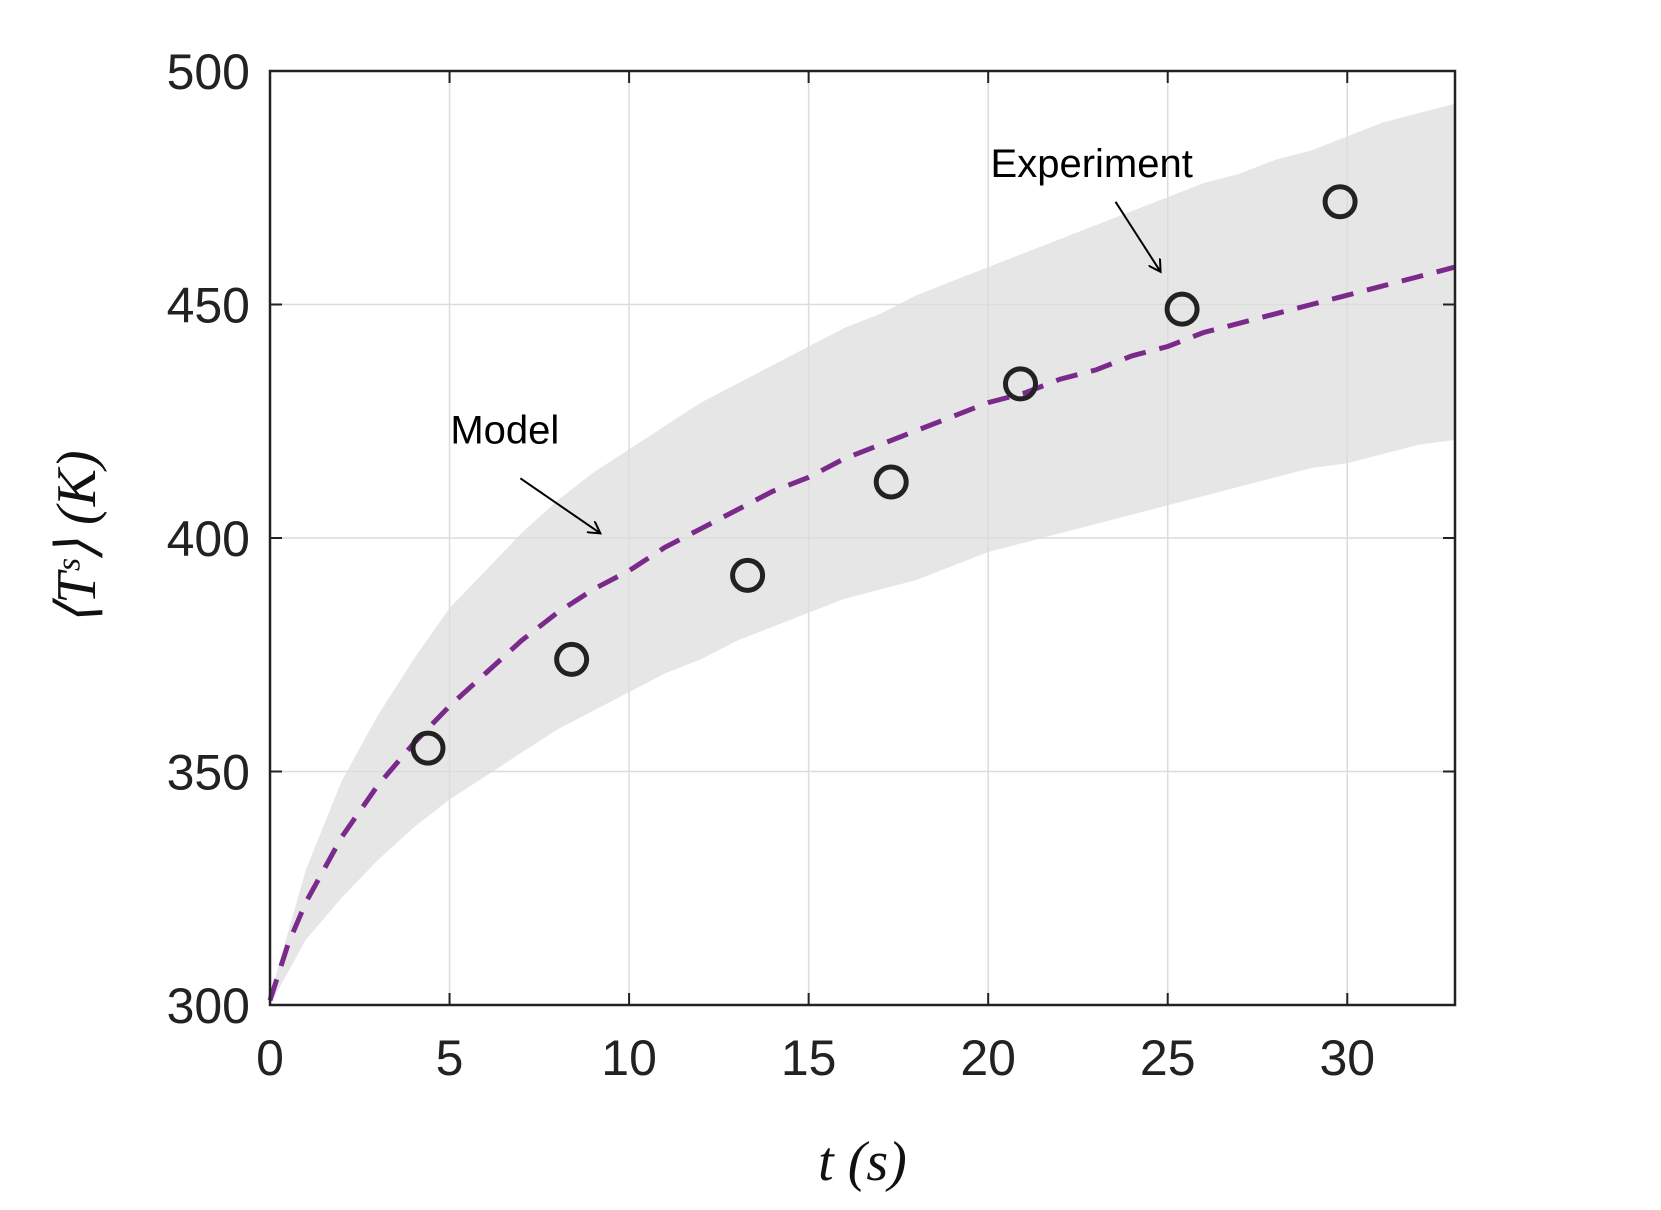 The image size is (1661, 1210). I want to click on x-tick-label: 15, so click(809, 1058).